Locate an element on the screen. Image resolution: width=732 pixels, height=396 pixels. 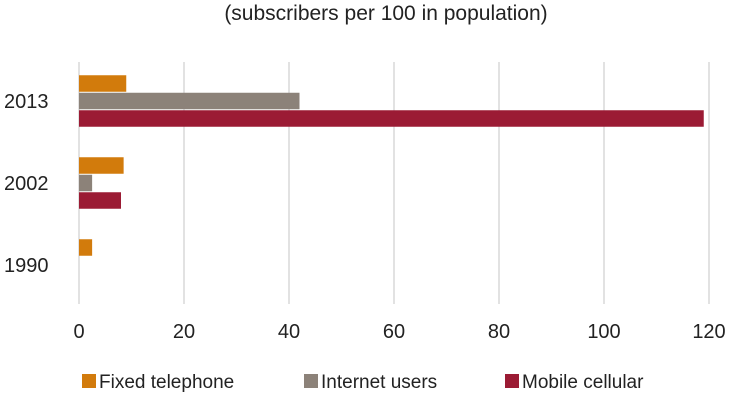
x-tick-label: 40 is located at coordinates (289, 332).